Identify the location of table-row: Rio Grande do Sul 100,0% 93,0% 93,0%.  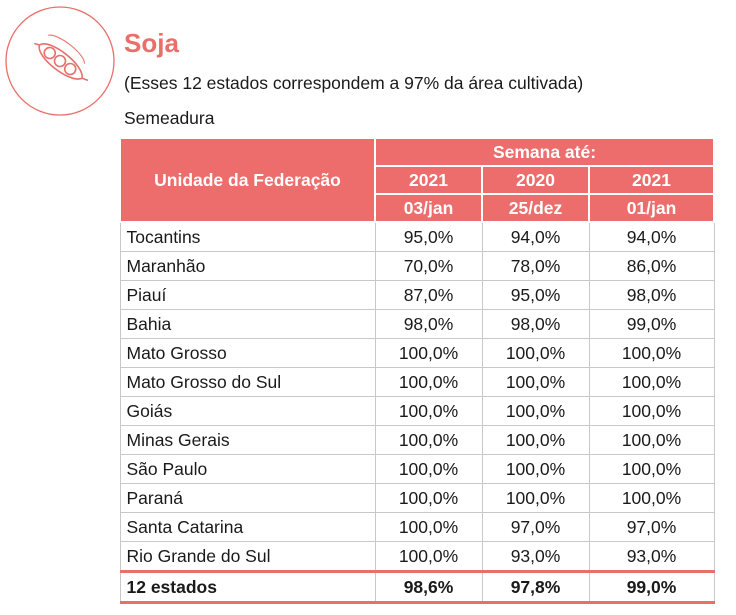
(417, 556).